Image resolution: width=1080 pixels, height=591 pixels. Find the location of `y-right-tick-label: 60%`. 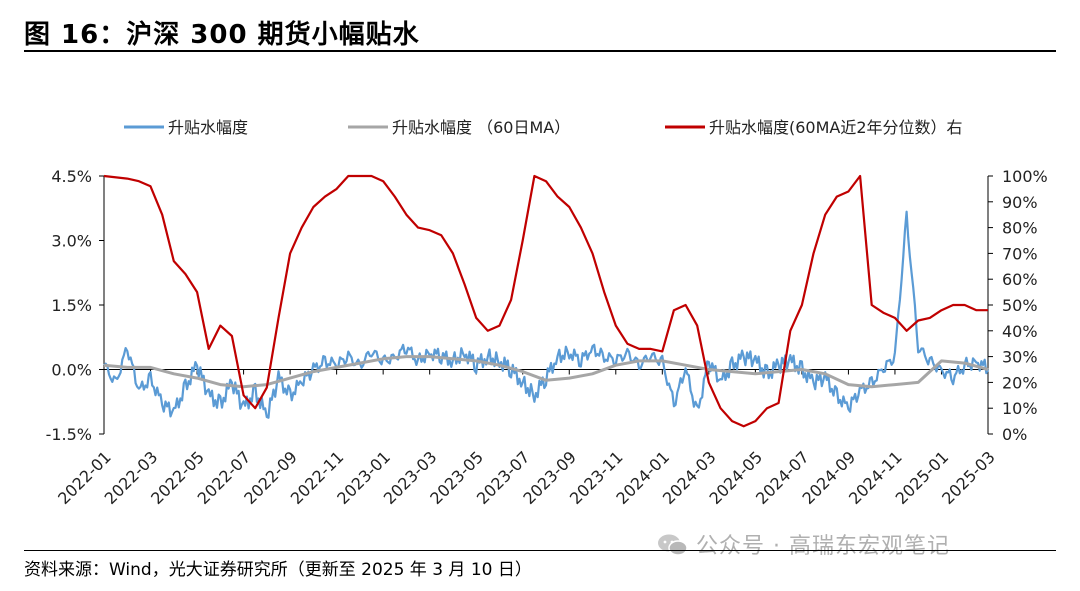

y-right-tick-label: 60% is located at coordinates (1020, 279).